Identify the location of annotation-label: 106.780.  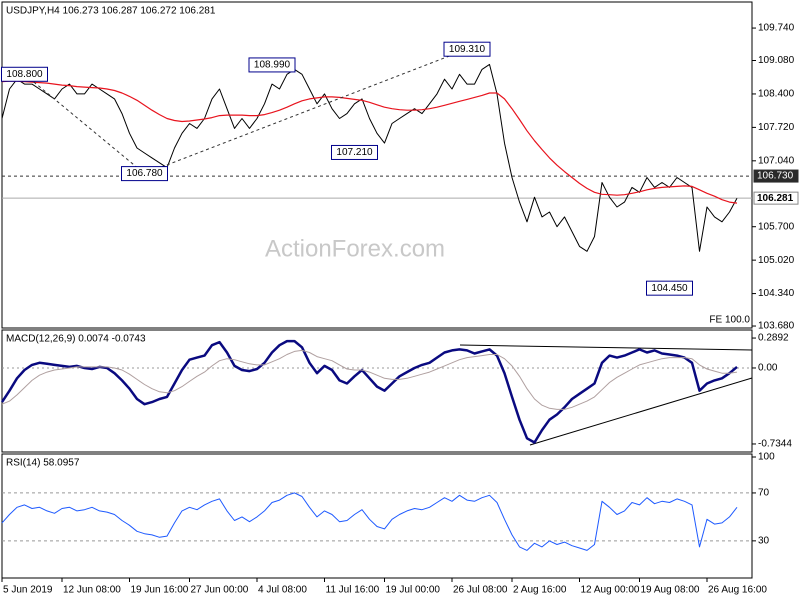
(144, 173).